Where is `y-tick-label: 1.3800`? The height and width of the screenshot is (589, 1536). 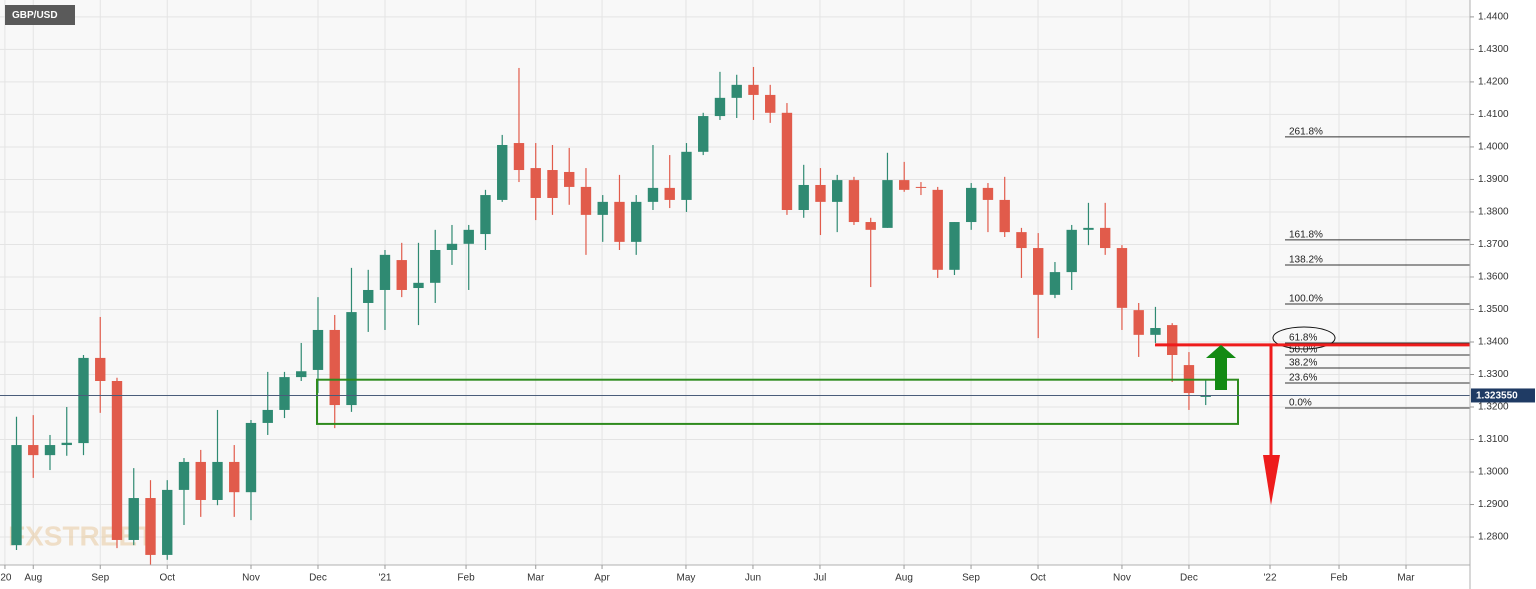 y-tick-label: 1.3800 is located at coordinates (1493, 212).